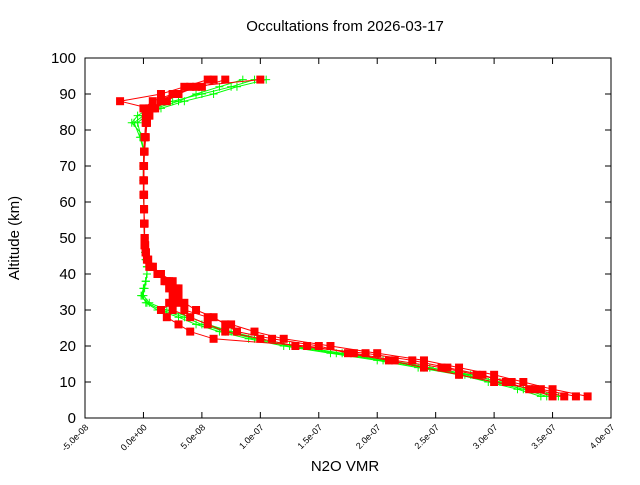 The width and height of the screenshot is (640, 485). Describe the element at coordinates (485, 436) in the screenshot. I see `x-tick-label: 3.0e-07` at that location.